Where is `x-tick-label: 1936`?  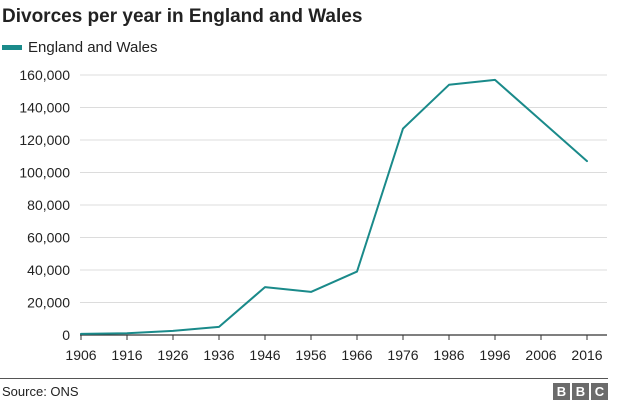
x-tick-label: 1936 is located at coordinates (218, 355).